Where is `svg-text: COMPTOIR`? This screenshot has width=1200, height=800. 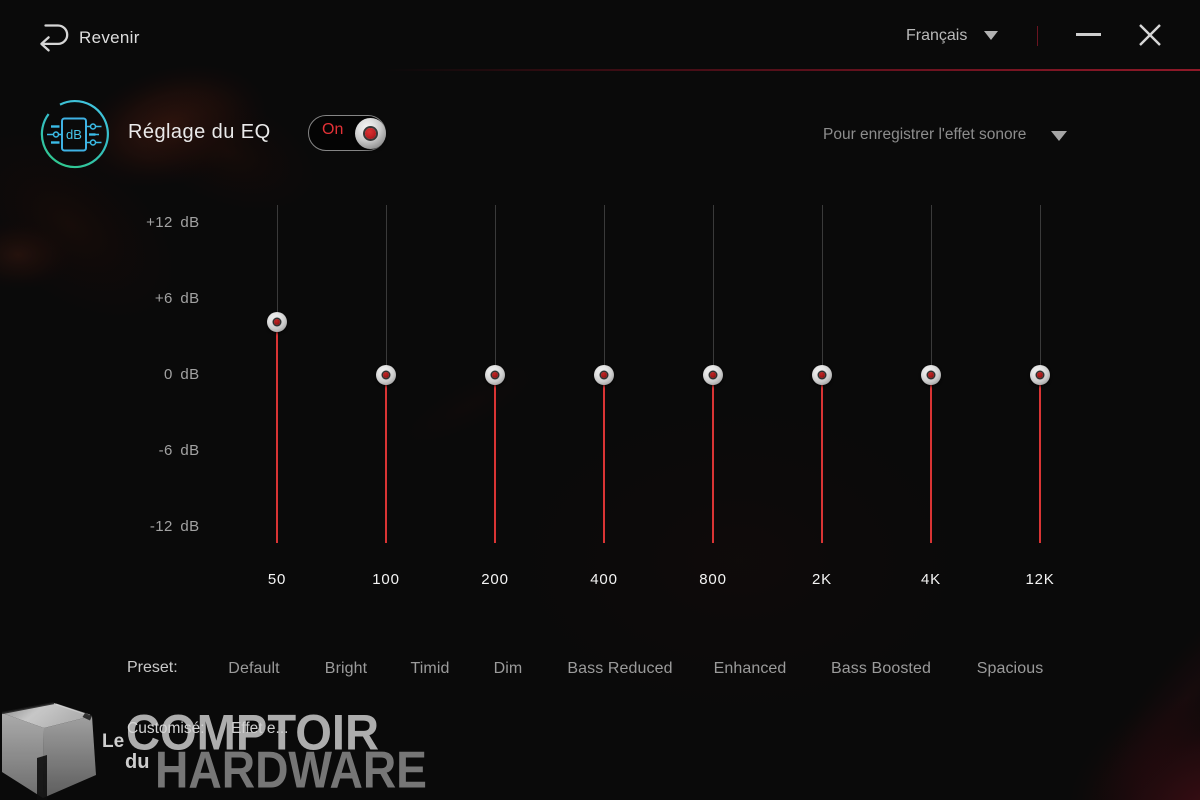
svg-text: COMPTOIR is located at coordinates (252, 733).